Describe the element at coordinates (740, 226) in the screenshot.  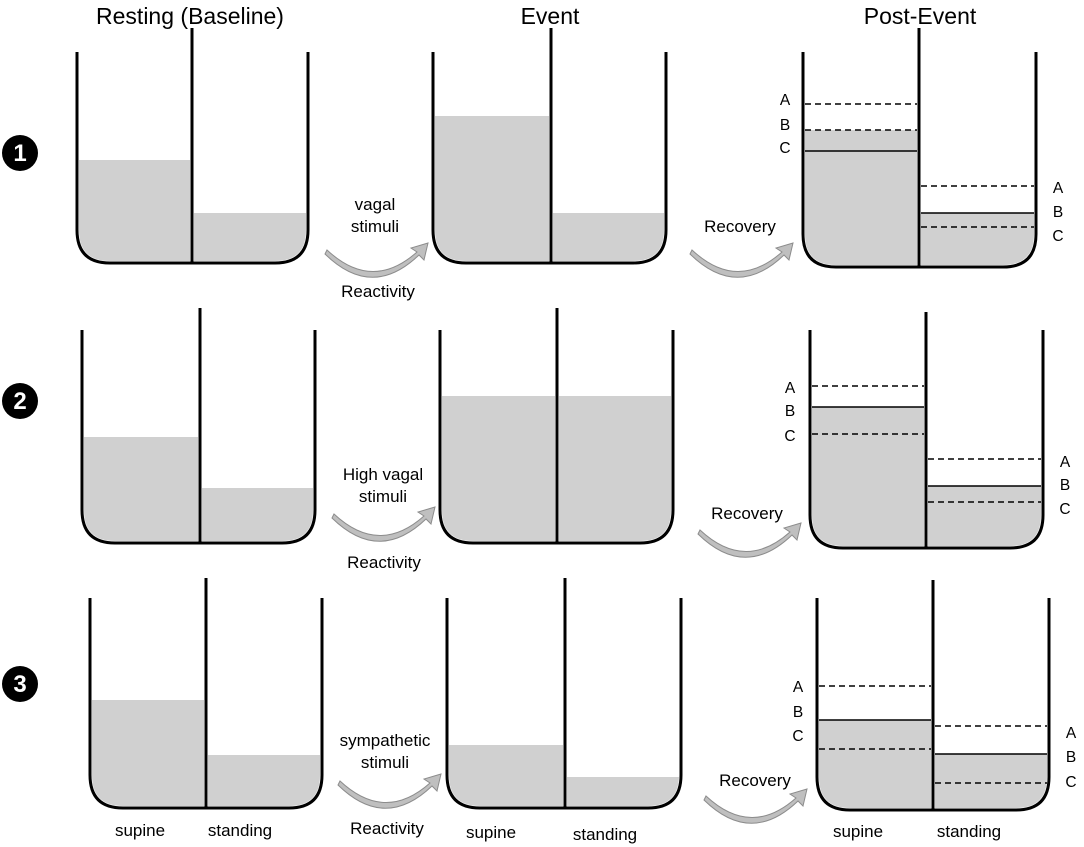
I see `row-1-recovery-label: Recovery` at that location.